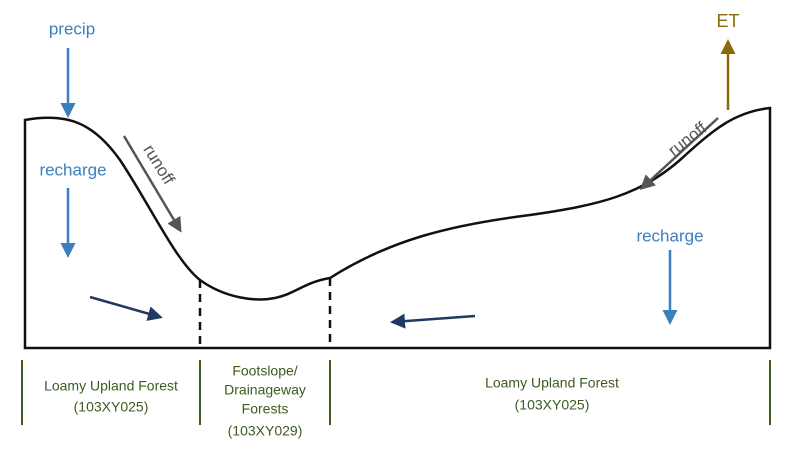 This screenshot has height=456, width=800. Describe the element at coordinates (727, 21) in the screenshot. I see `et-label: ET` at that location.